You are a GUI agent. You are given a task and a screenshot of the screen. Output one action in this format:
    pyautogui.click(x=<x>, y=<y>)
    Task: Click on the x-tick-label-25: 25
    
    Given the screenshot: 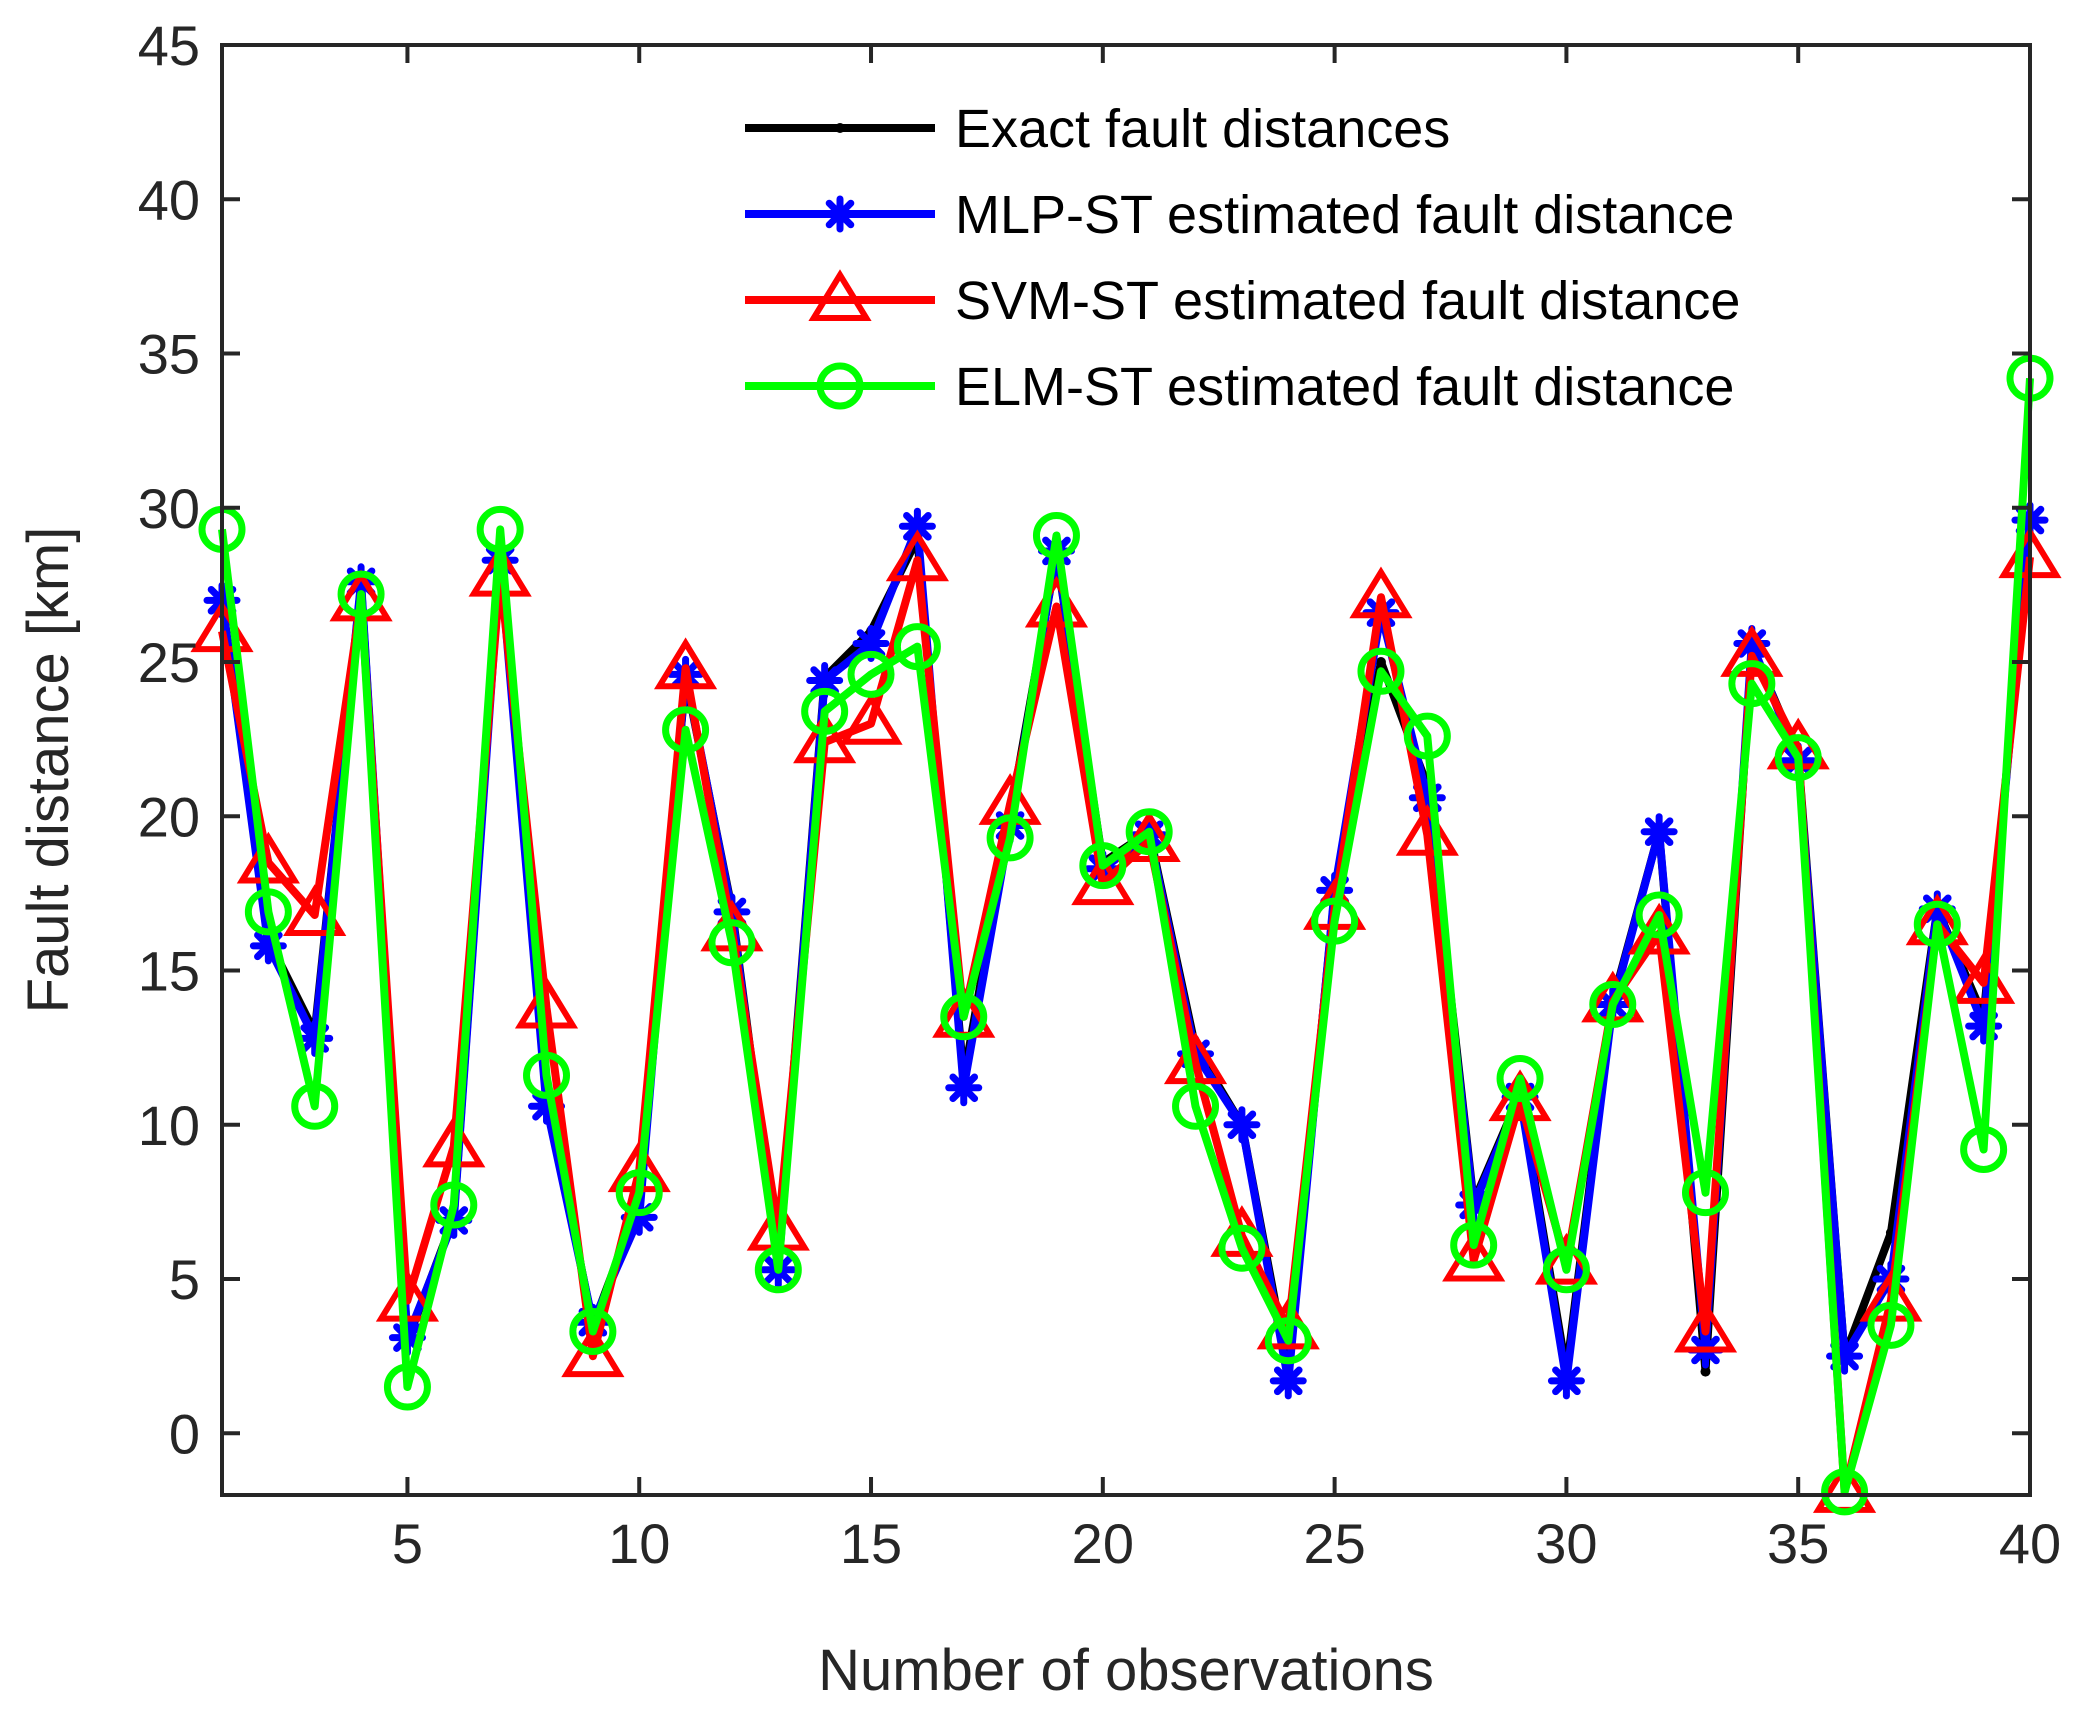 What is the action you would take?
    pyautogui.click(x=1334, y=1543)
    